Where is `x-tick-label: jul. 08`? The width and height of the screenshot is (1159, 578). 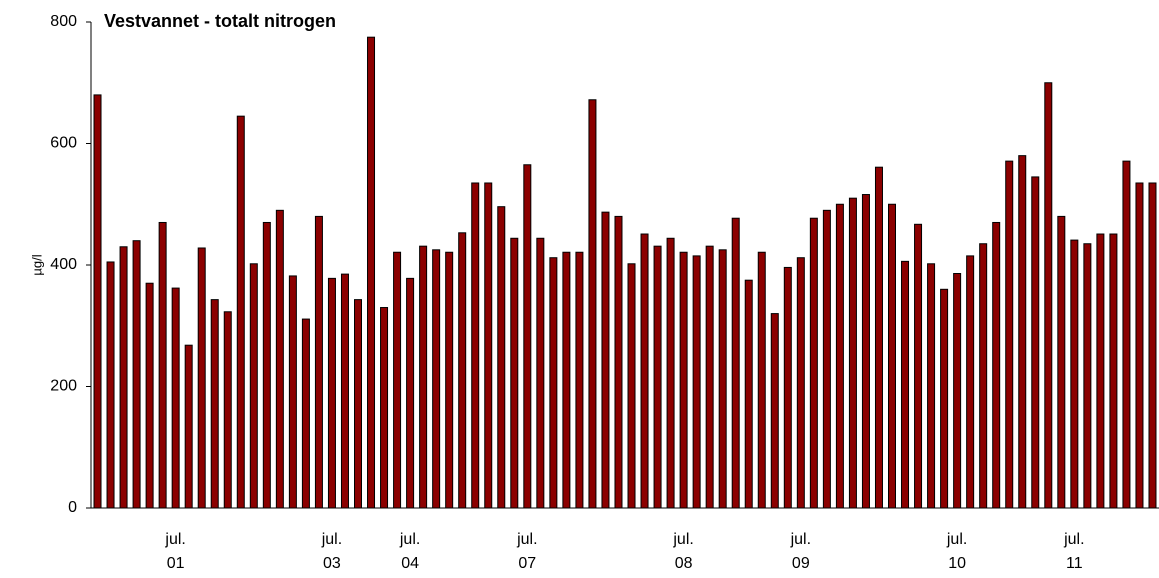 x-tick-label: jul. 08 is located at coordinates (683, 551).